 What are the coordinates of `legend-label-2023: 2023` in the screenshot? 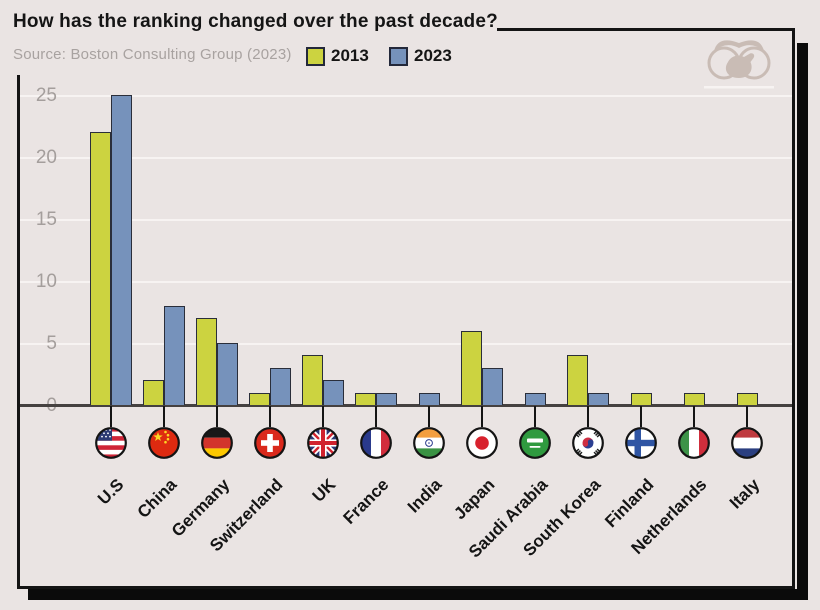 It's located at (433, 55).